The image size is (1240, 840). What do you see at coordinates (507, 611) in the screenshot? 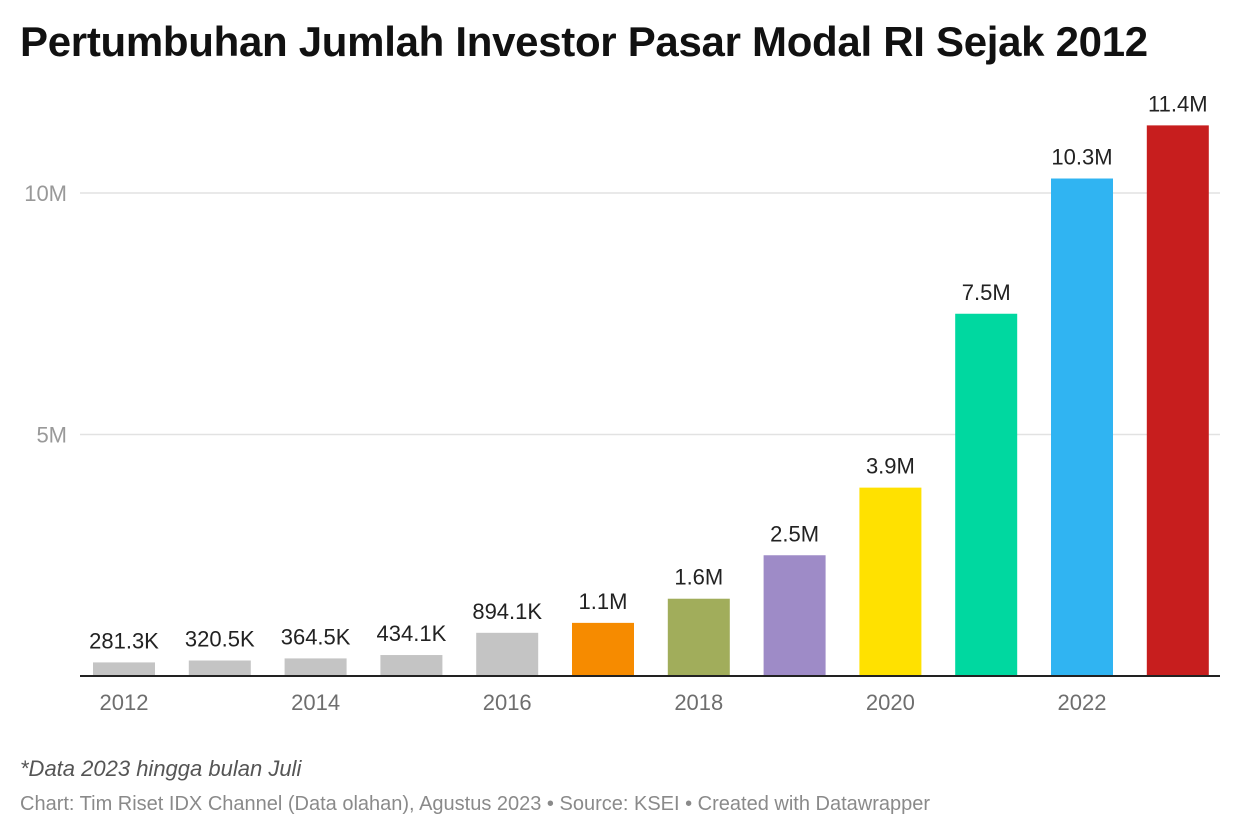
I see `value-label-2016: 894.1K` at bounding box center [507, 611].